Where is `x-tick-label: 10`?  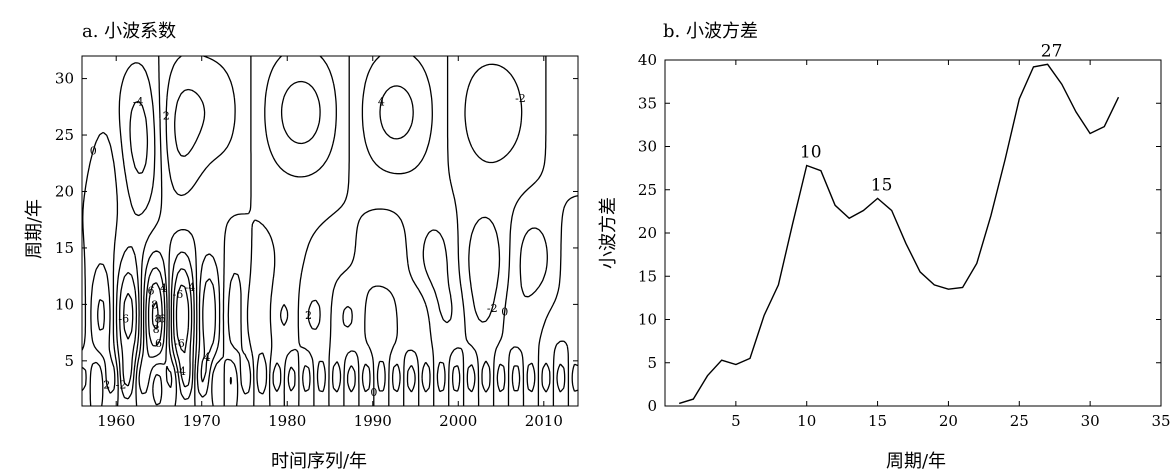 x-tick-label: 10 is located at coordinates (806, 421).